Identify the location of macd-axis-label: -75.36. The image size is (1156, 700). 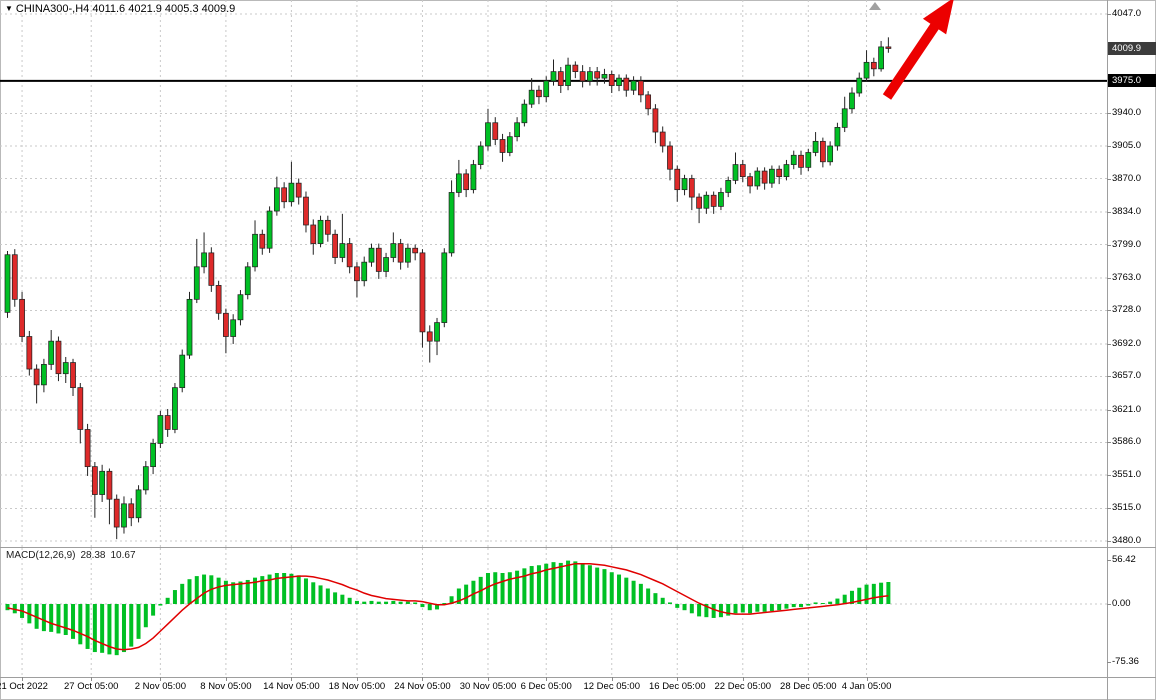
(1125, 662).